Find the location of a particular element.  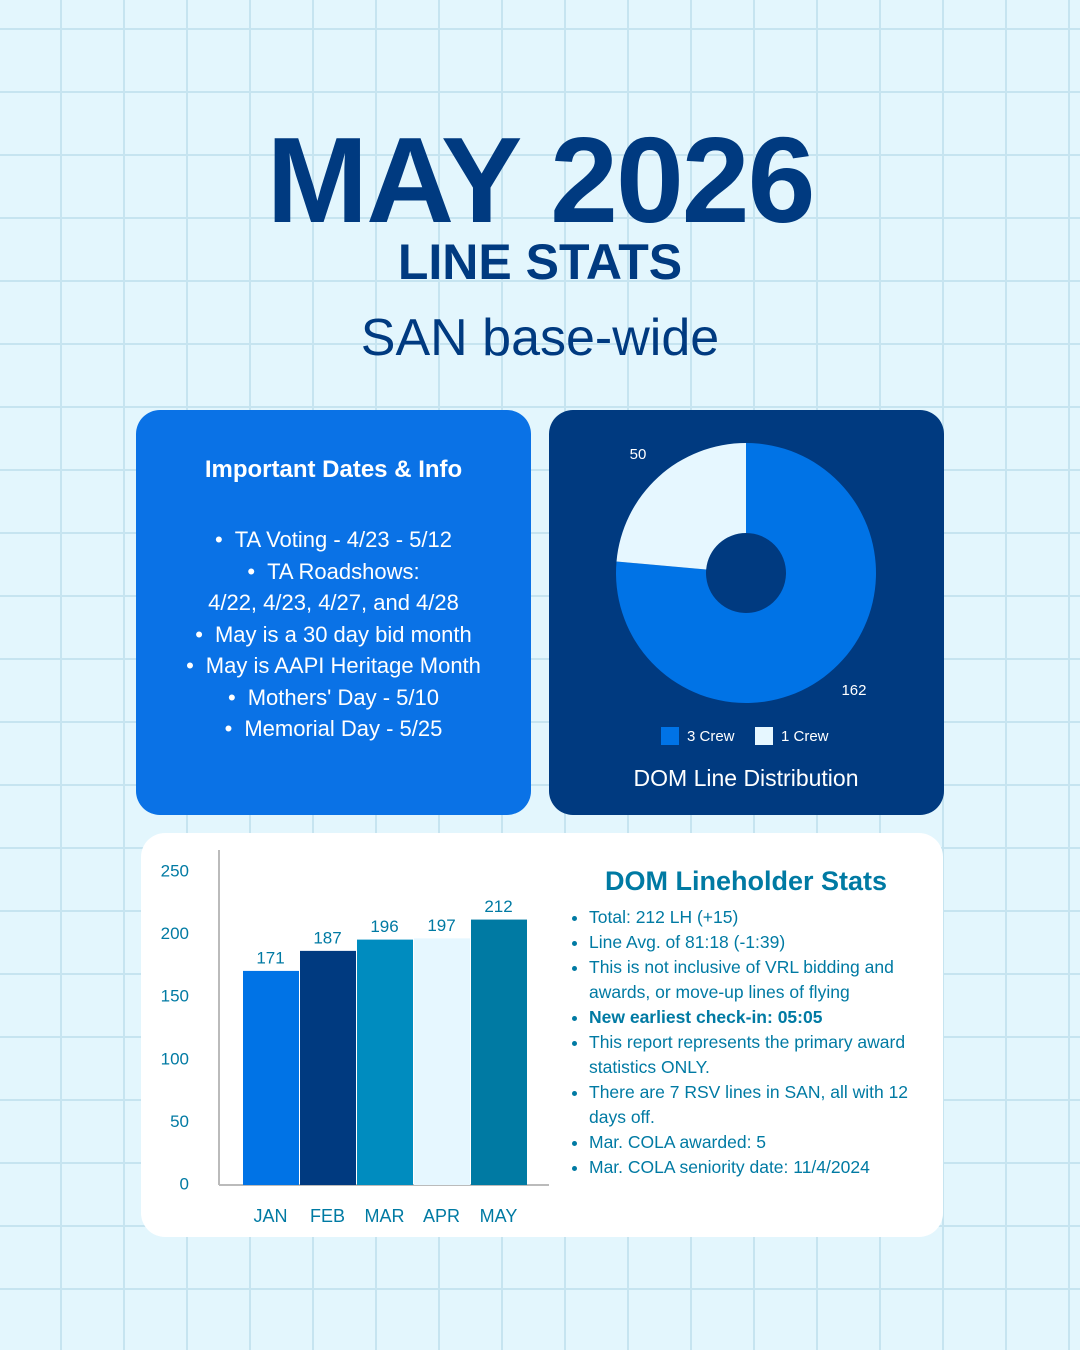

x-tick-label: MAY is located at coordinates (499, 1216).